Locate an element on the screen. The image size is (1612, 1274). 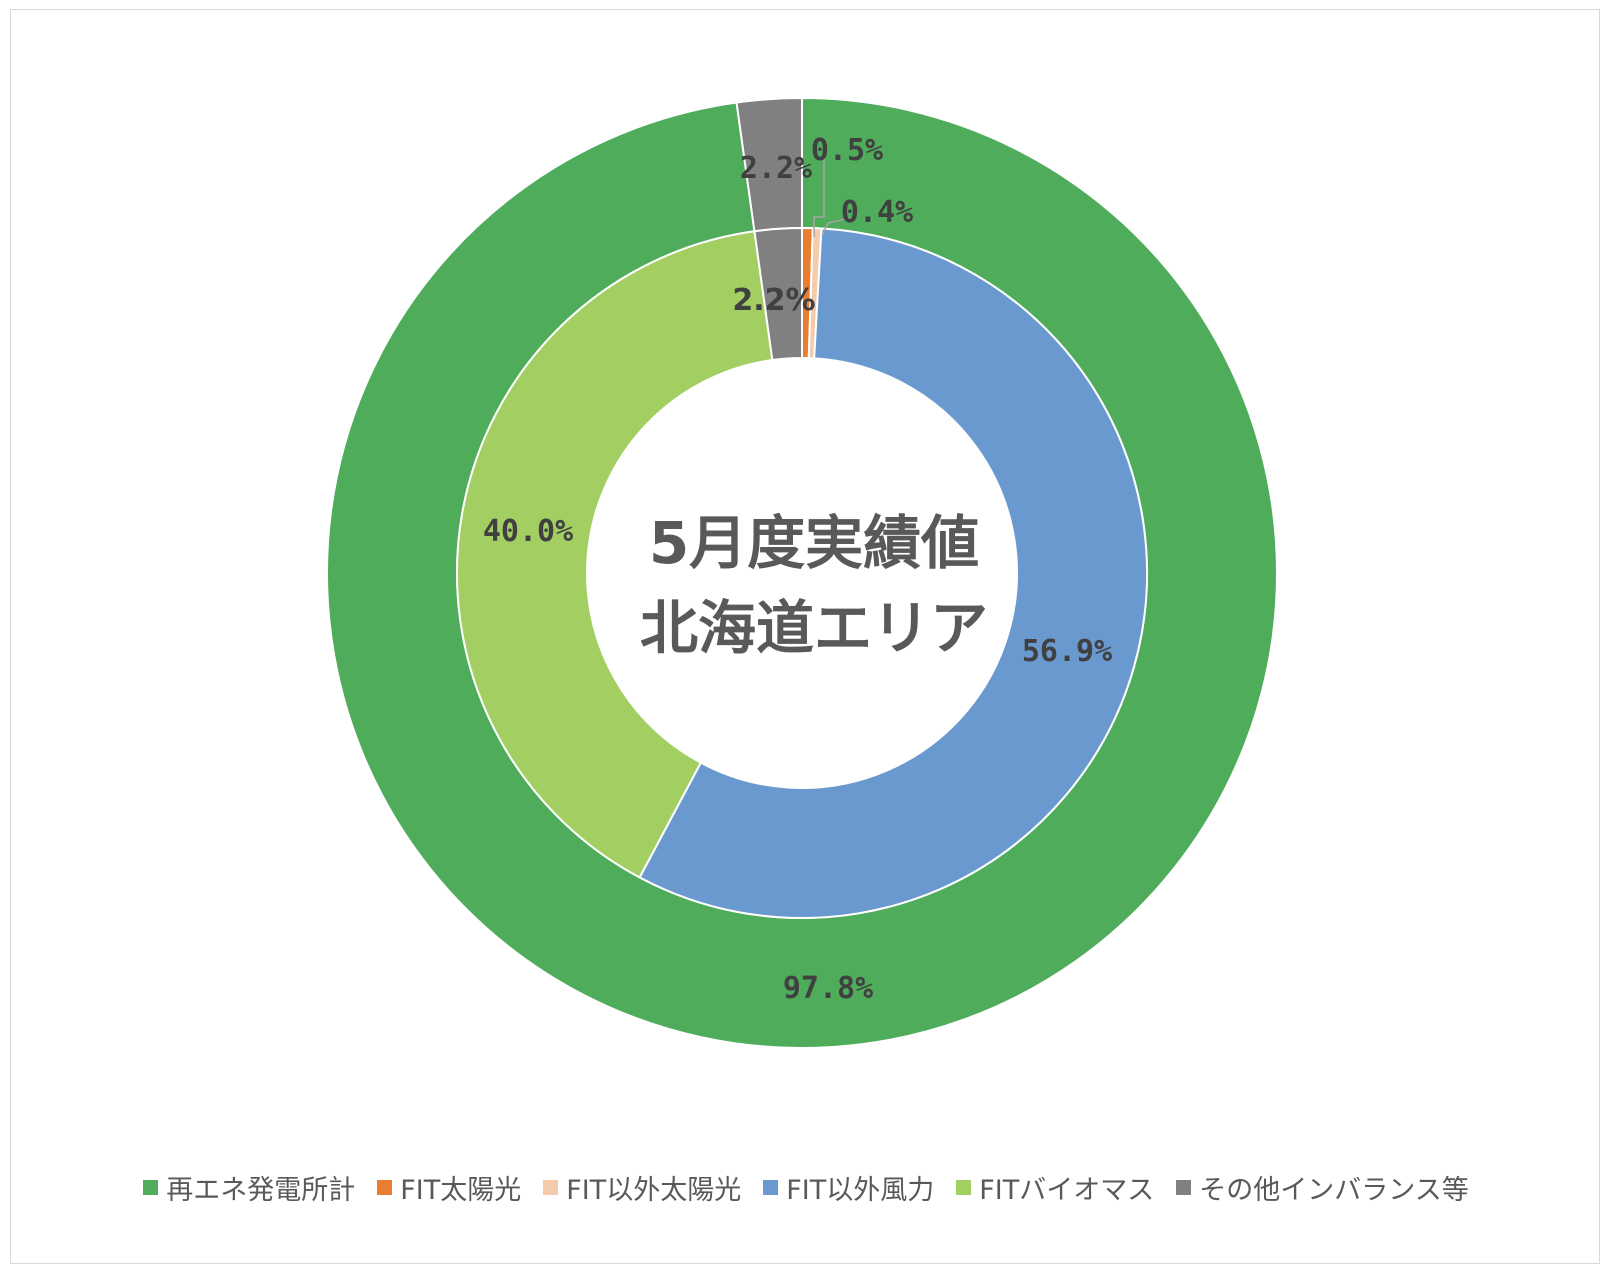
inner-label-1: 0.4% is located at coordinates (877, 212).